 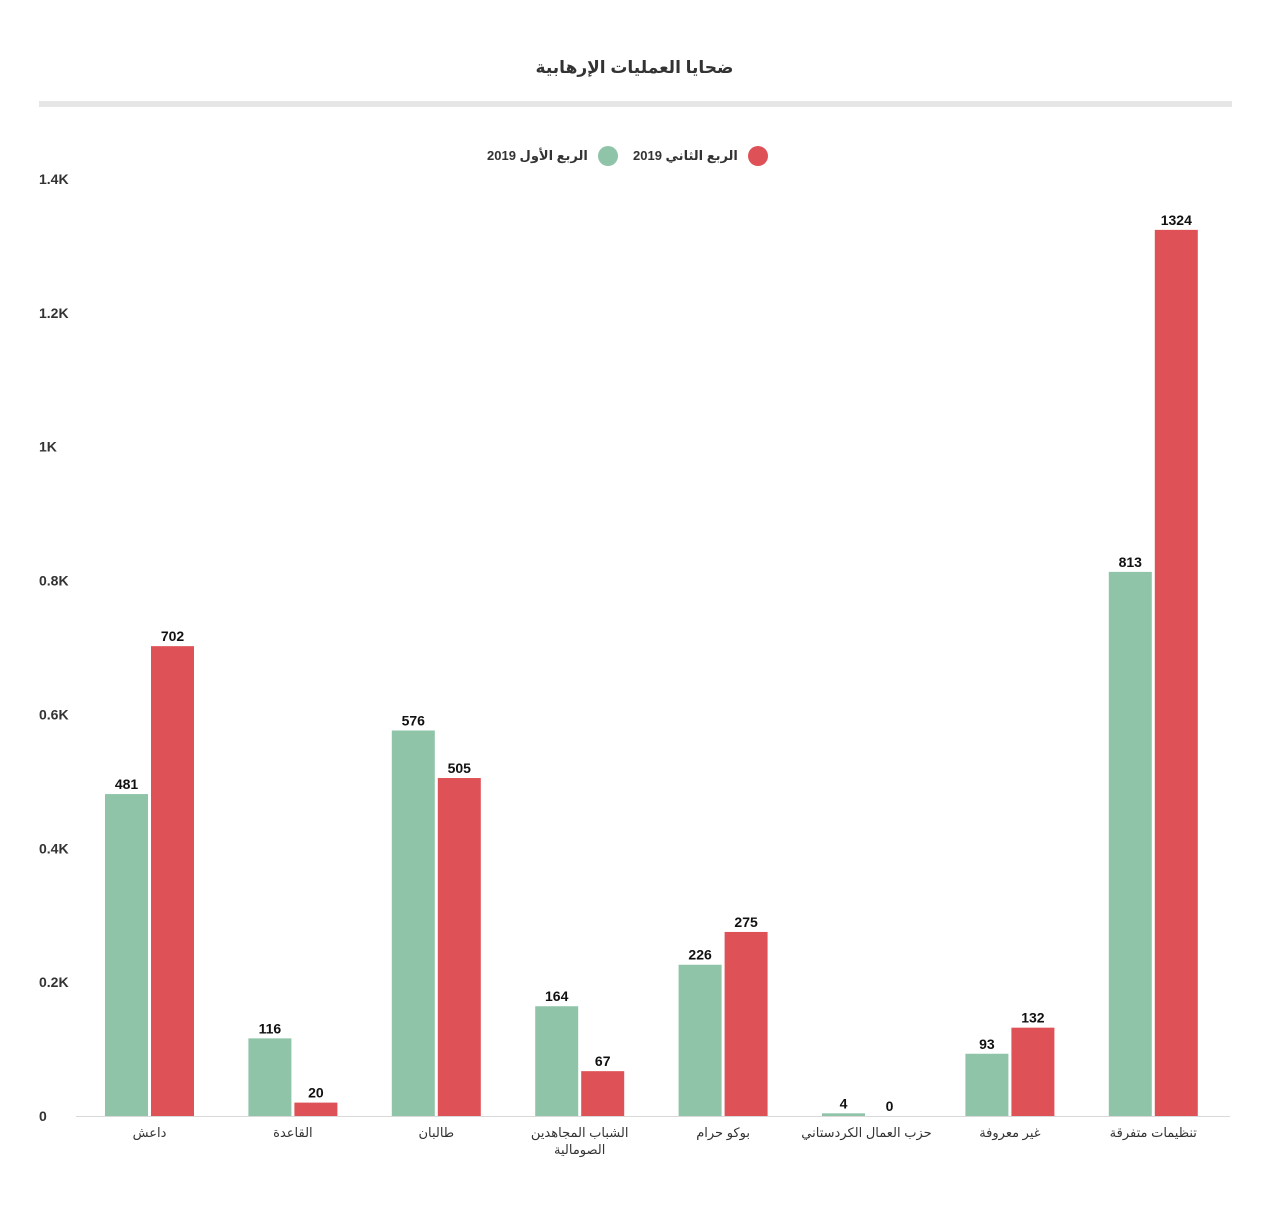 I want to click on legend-item-q2: الربع الثاني 2019, so click(x=700, y=156).